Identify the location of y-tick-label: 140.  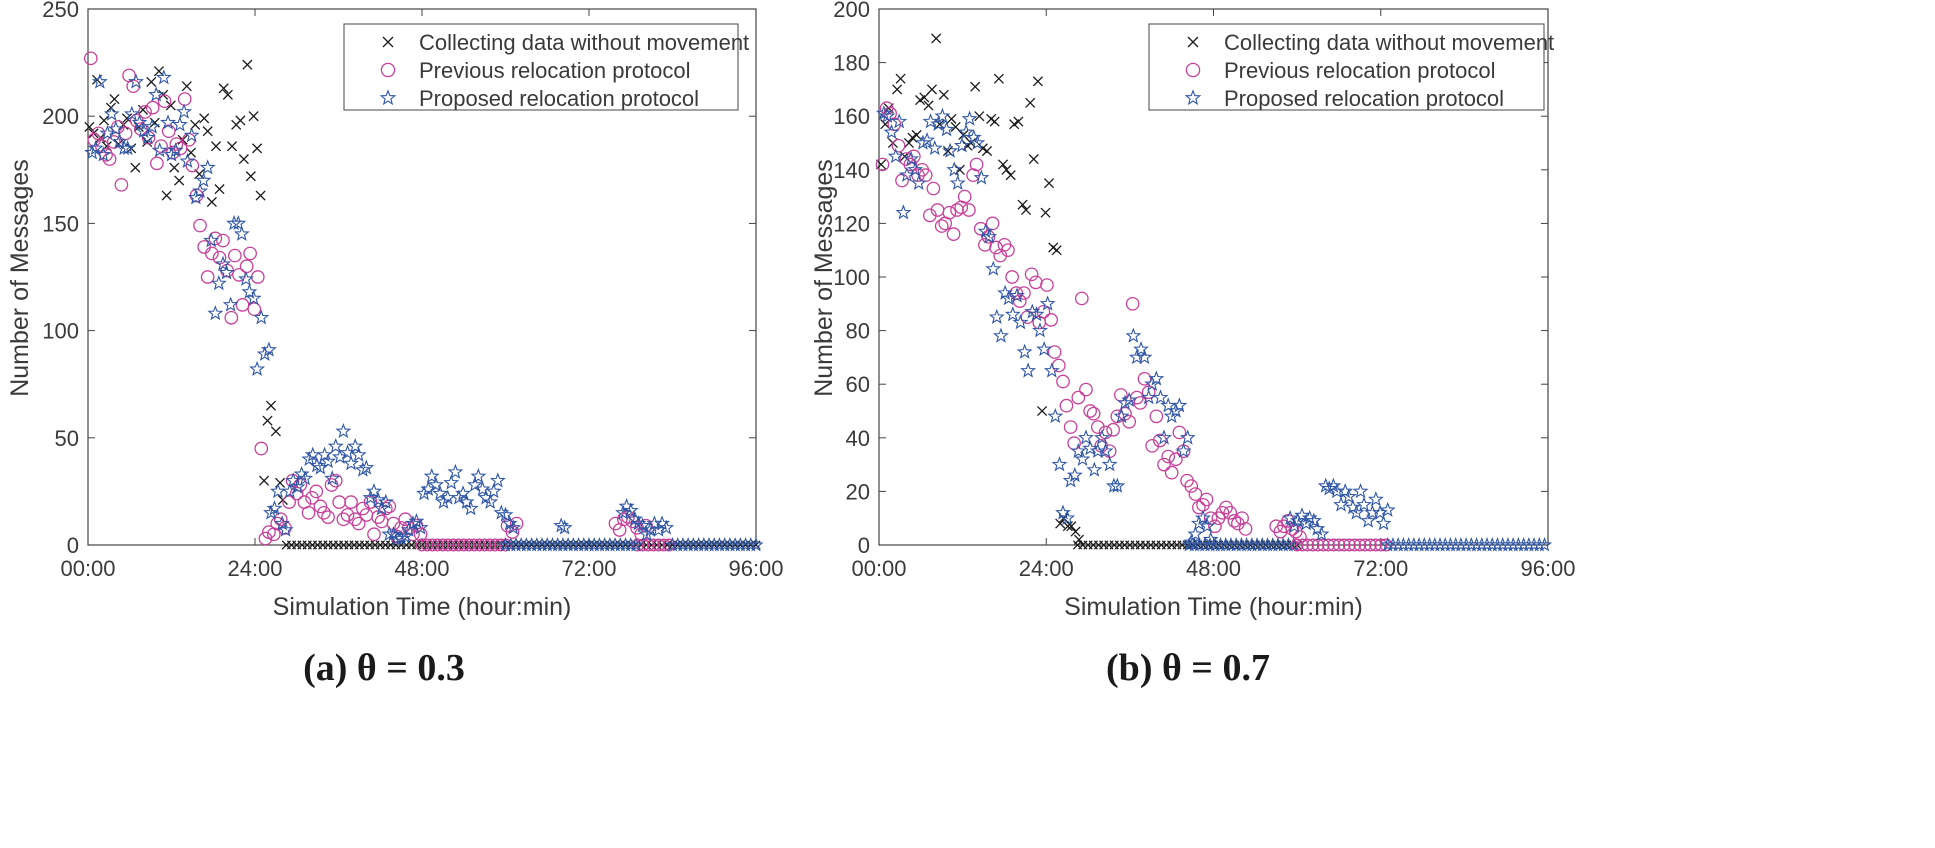
(851, 170).